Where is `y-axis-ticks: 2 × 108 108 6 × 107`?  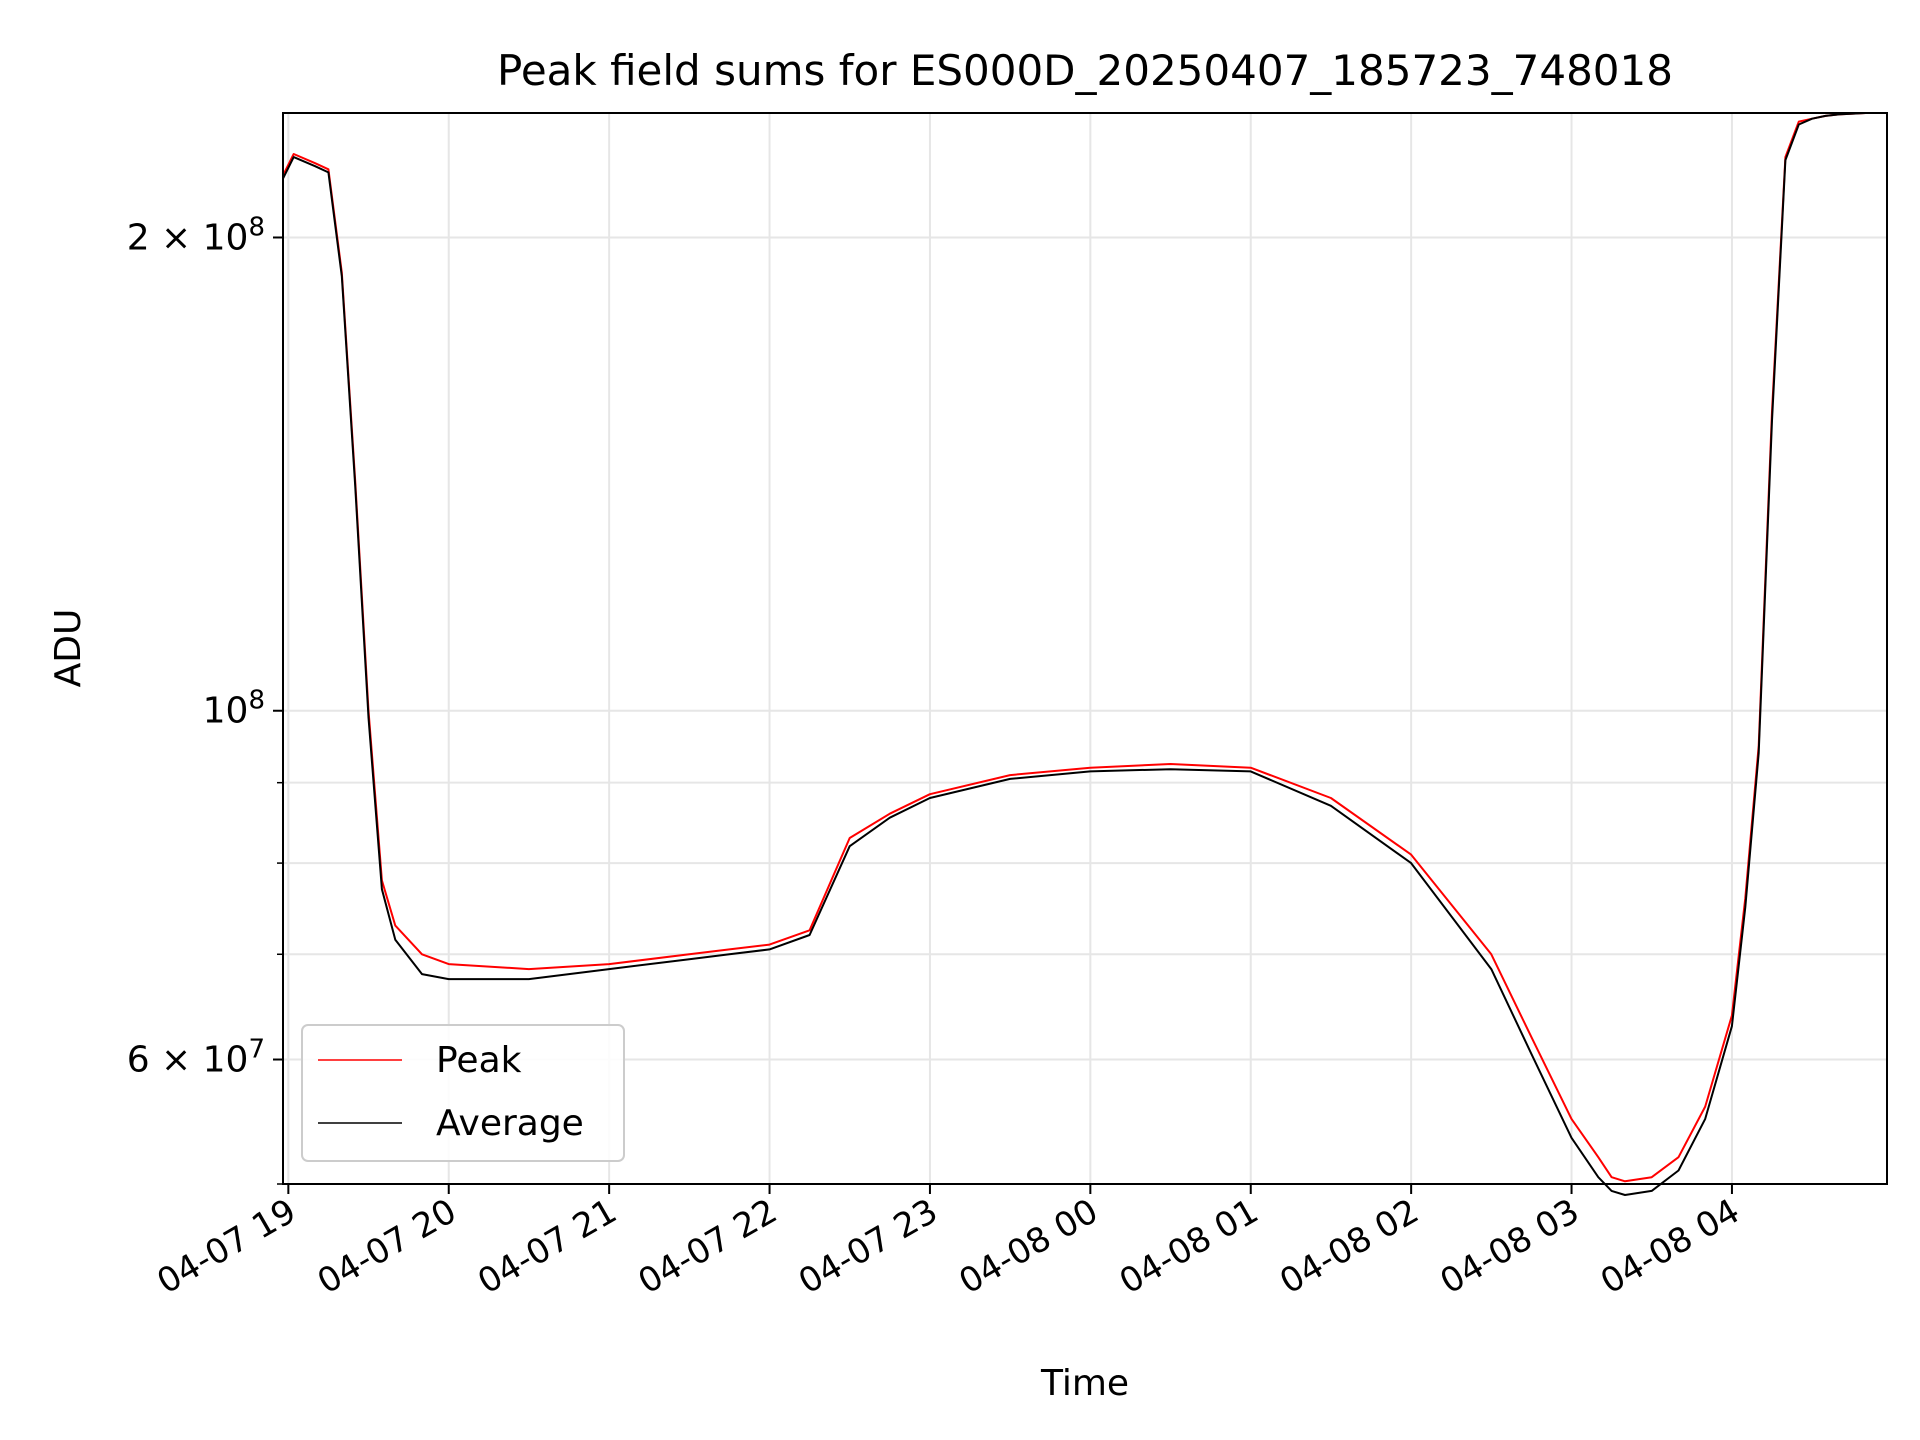
y-axis-ticks: 2 × 108 108 6 × 107 is located at coordinates (205, 698).